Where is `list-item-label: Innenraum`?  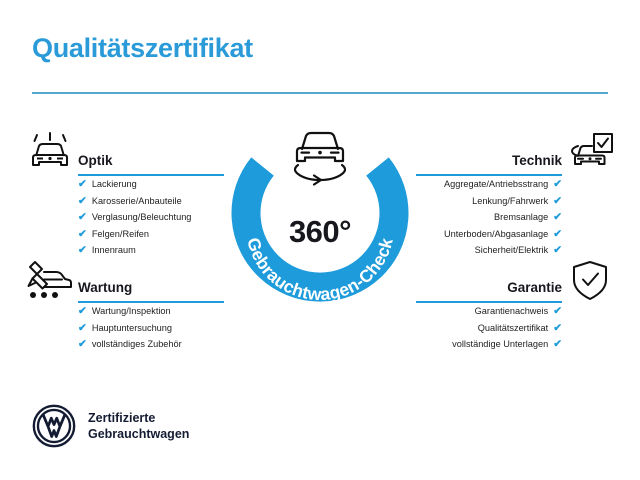 list-item-label: Innenraum is located at coordinates (113, 250).